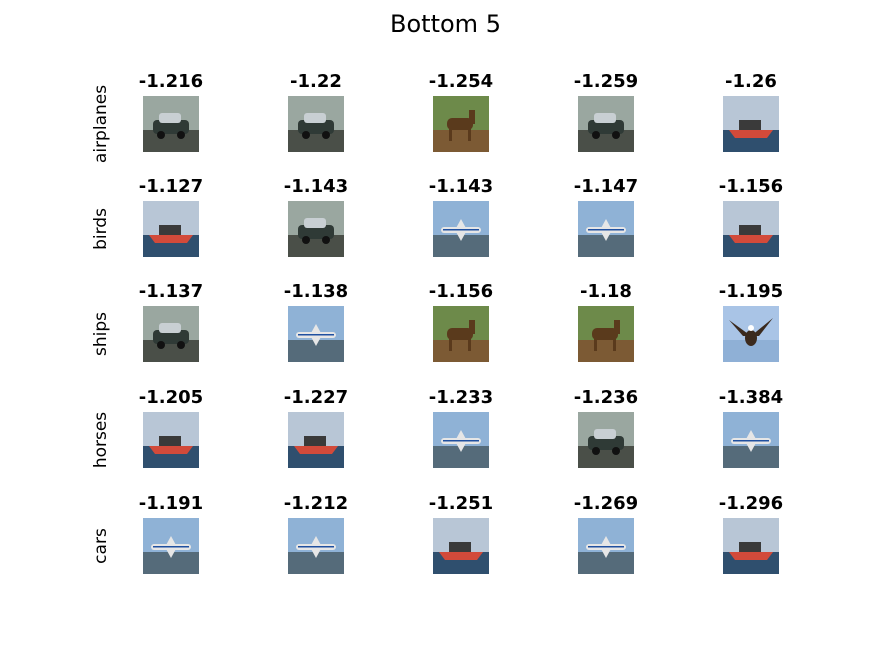  What do you see at coordinates (461, 81) in the screenshot?
I see `score-label: -1.254` at bounding box center [461, 81].